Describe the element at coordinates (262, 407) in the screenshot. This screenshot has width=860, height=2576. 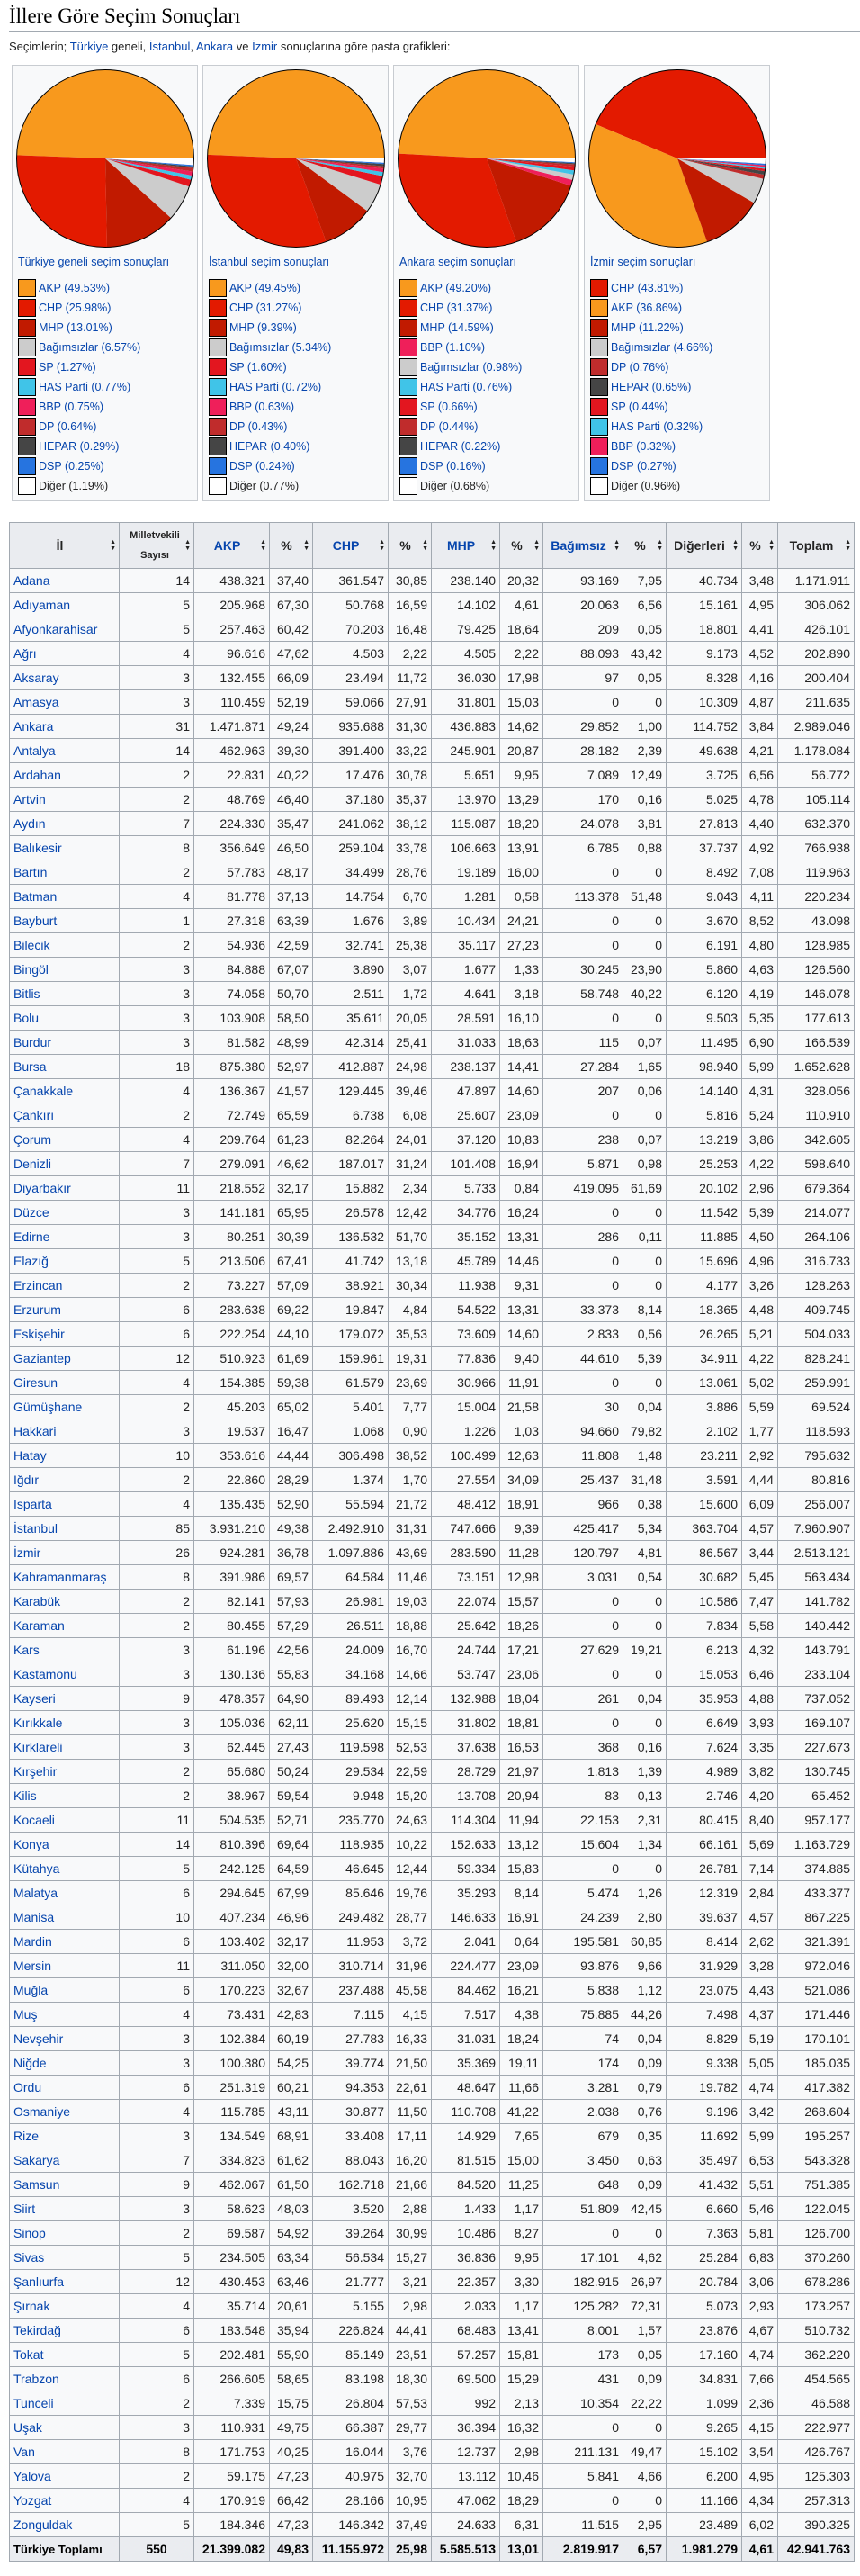
I see `legend-label: BBP (0.63%)` at that location.